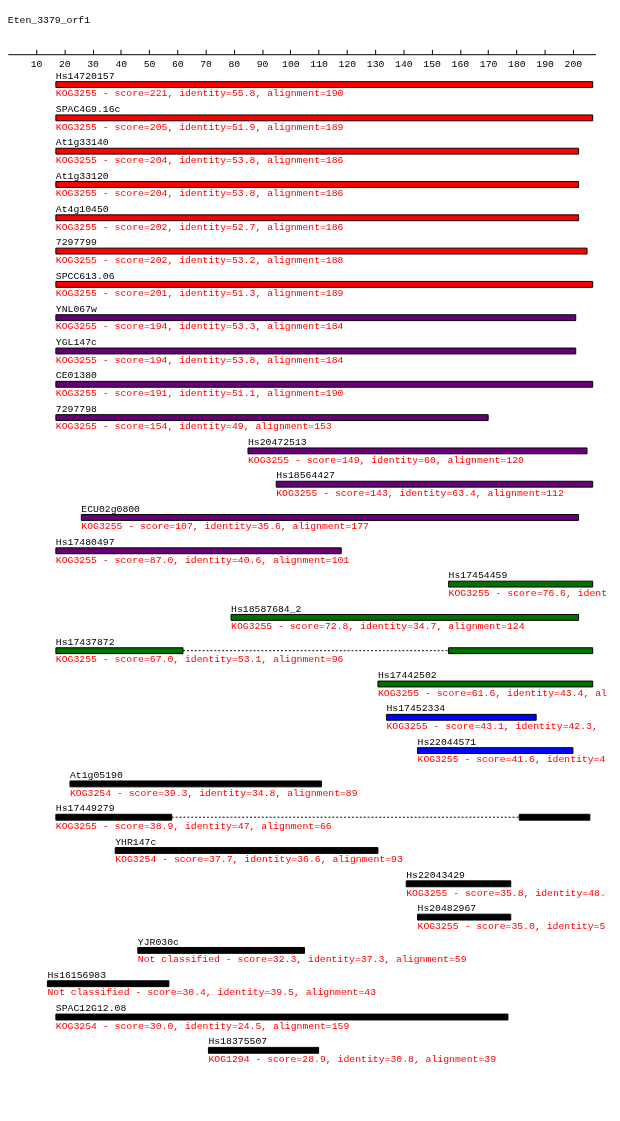 Image resolution: width=620 pixels, height=1121 pixels. Describe the element at coordinates (506, 893) in the screenshot. I see `annotation: KOG3255 - score=35.8, identity=48.` at that location.